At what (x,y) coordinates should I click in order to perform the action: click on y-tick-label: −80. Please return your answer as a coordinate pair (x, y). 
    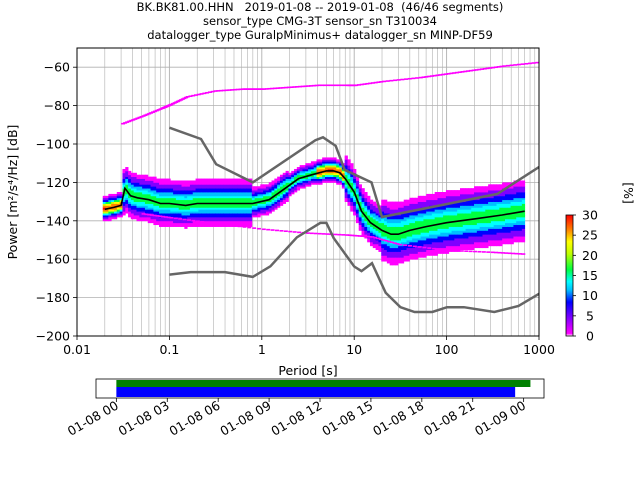
    Looking at the image, I should click on (57, 105).